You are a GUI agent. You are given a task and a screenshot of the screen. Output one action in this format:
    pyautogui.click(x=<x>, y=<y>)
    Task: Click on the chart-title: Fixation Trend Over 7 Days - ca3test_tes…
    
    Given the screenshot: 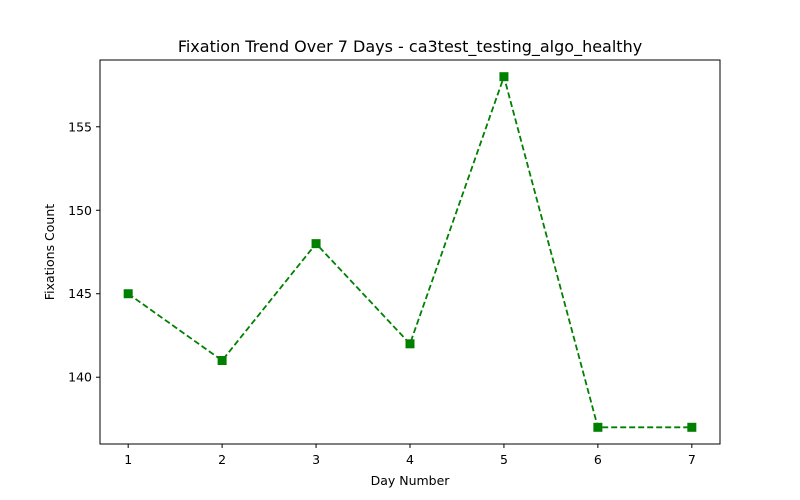 What is the action you would take?
    pyautogui.click(x=410, y=47)
    